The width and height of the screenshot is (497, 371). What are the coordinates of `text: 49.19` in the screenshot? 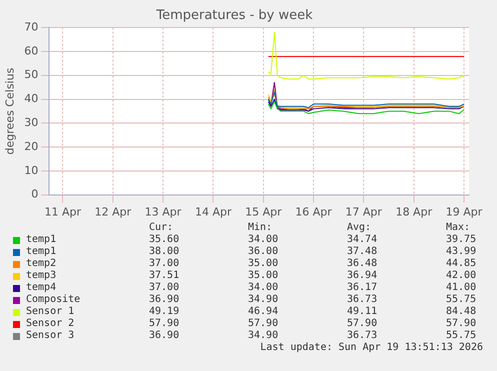 It's located at (164, 312).